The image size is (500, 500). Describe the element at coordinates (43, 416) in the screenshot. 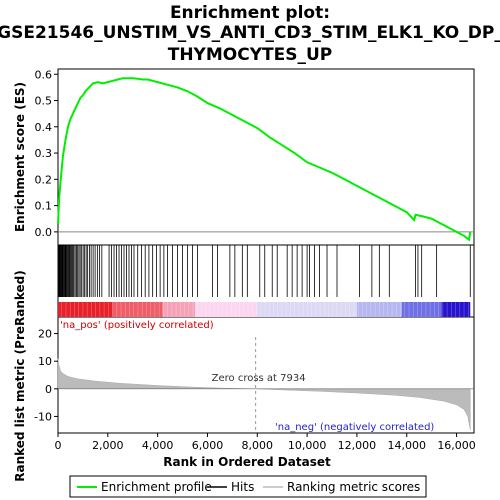

I see `metric-tick-label: -10` at that location.